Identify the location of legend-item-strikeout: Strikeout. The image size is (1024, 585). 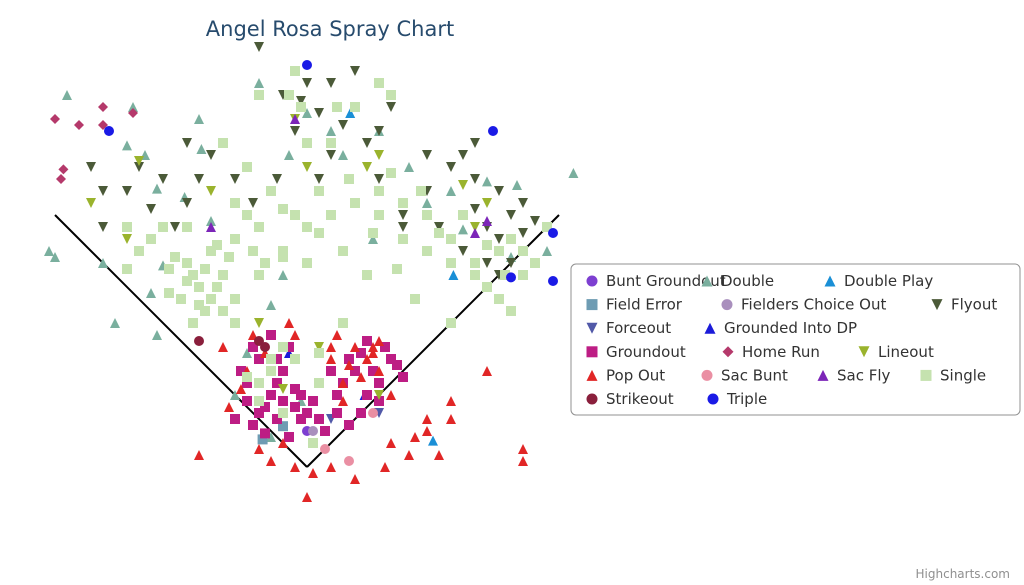
(630, 399).